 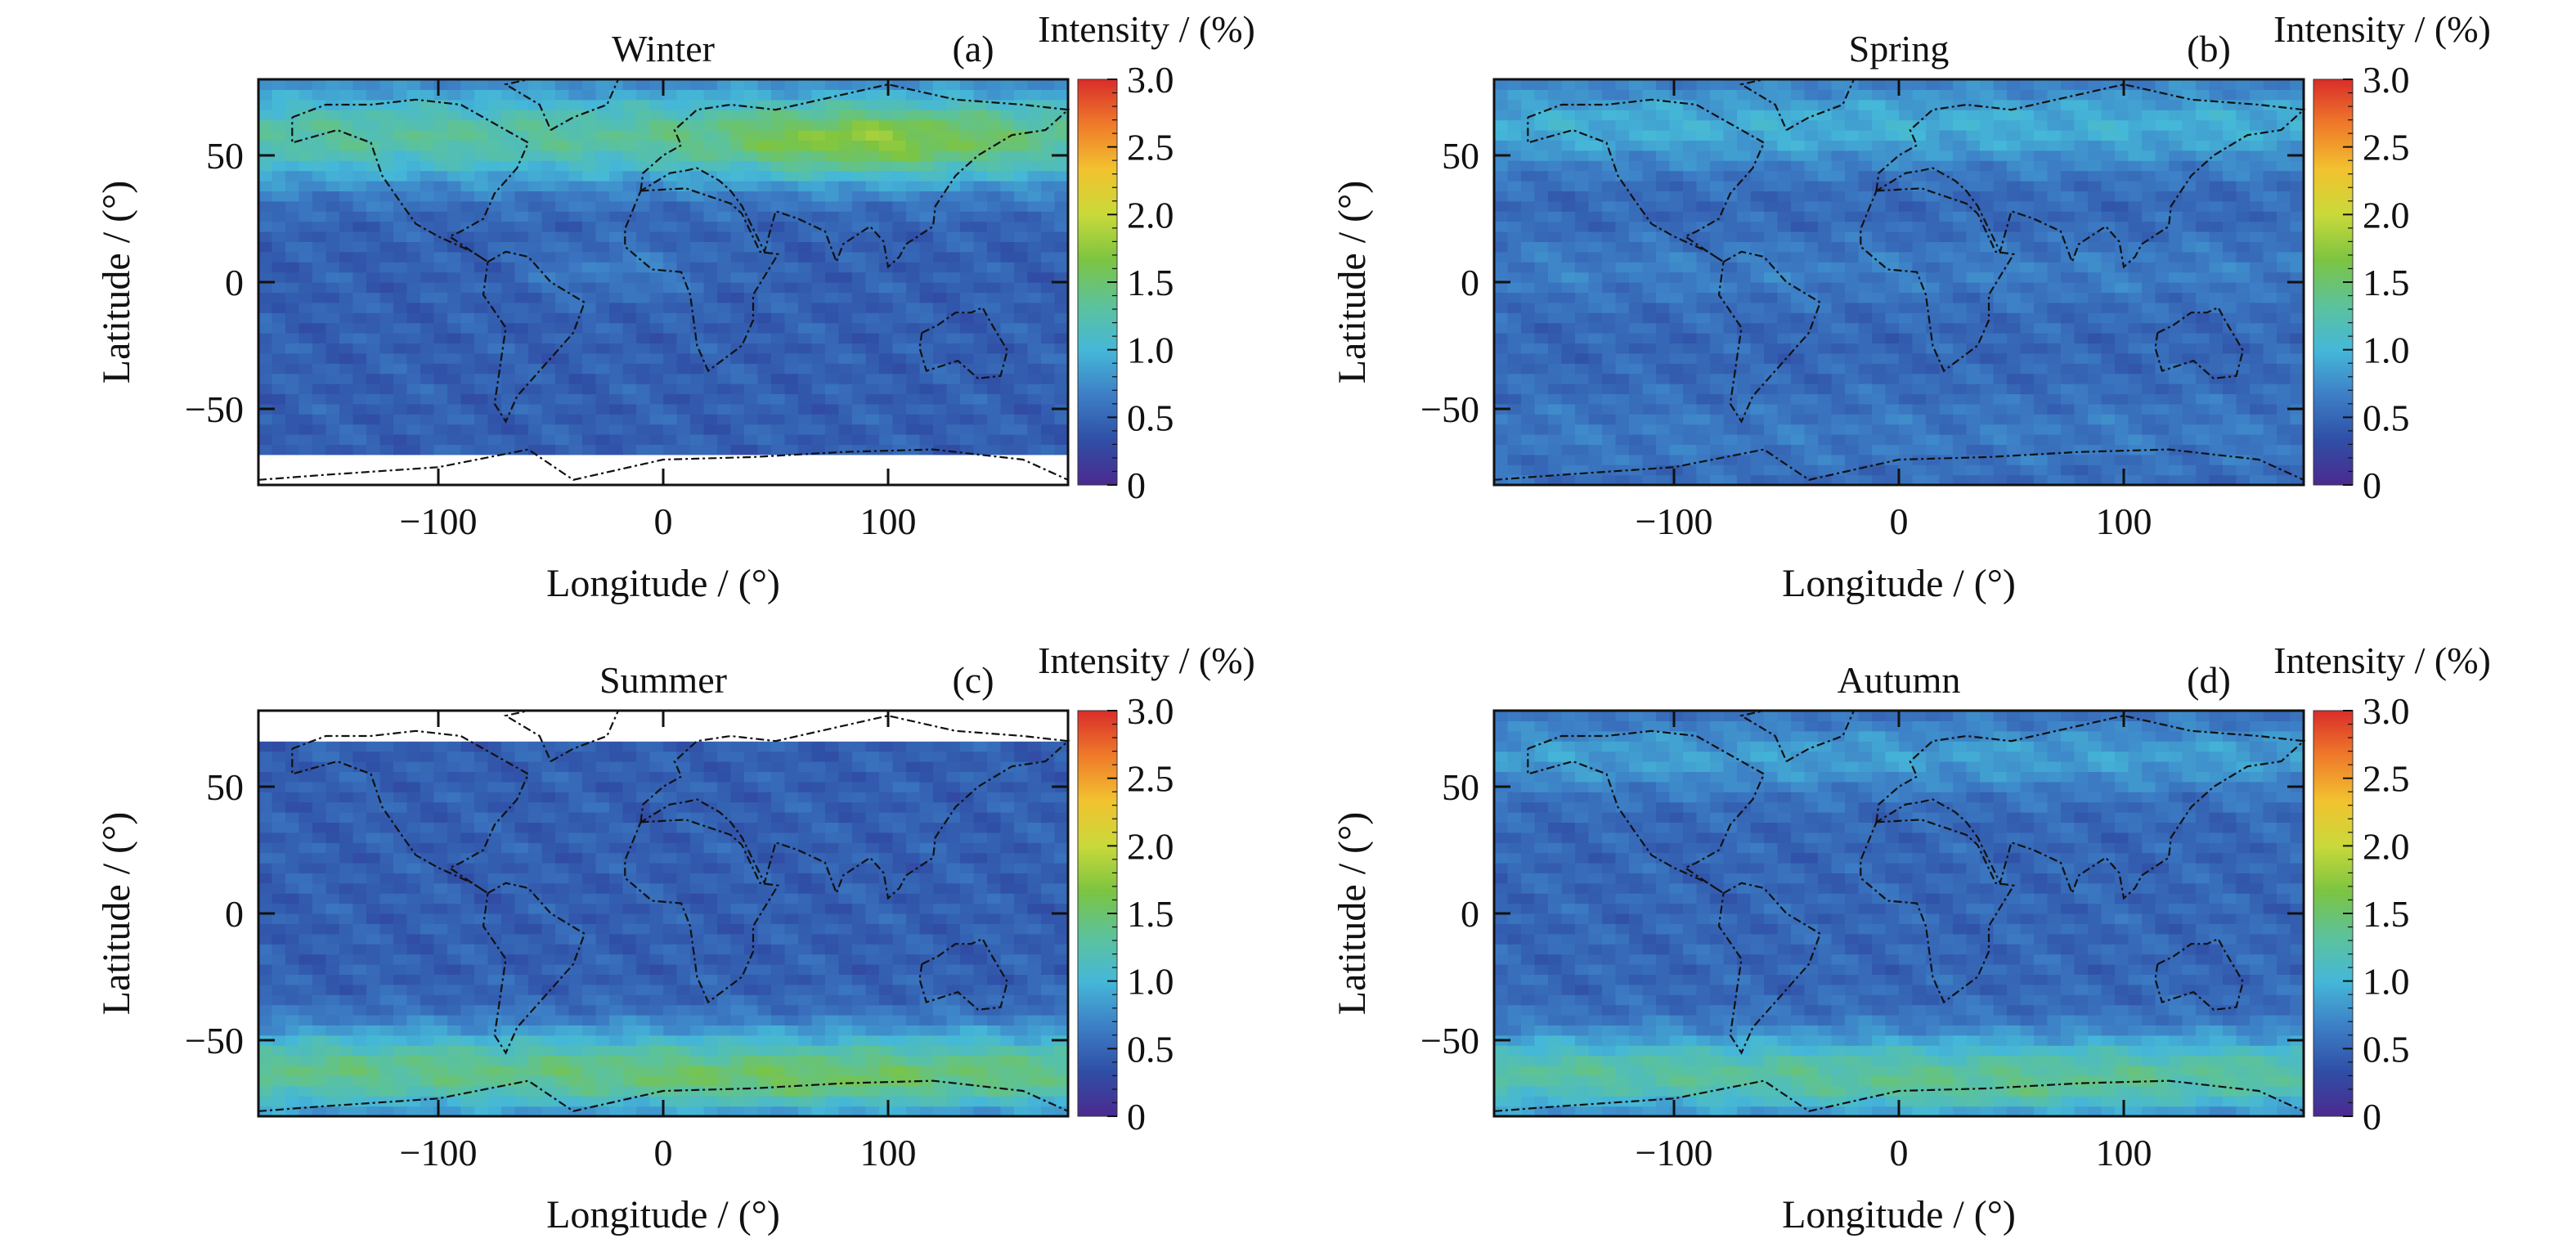 I want to click on colorbar-label: Intensity / (%), so click(x=1147, y=29).